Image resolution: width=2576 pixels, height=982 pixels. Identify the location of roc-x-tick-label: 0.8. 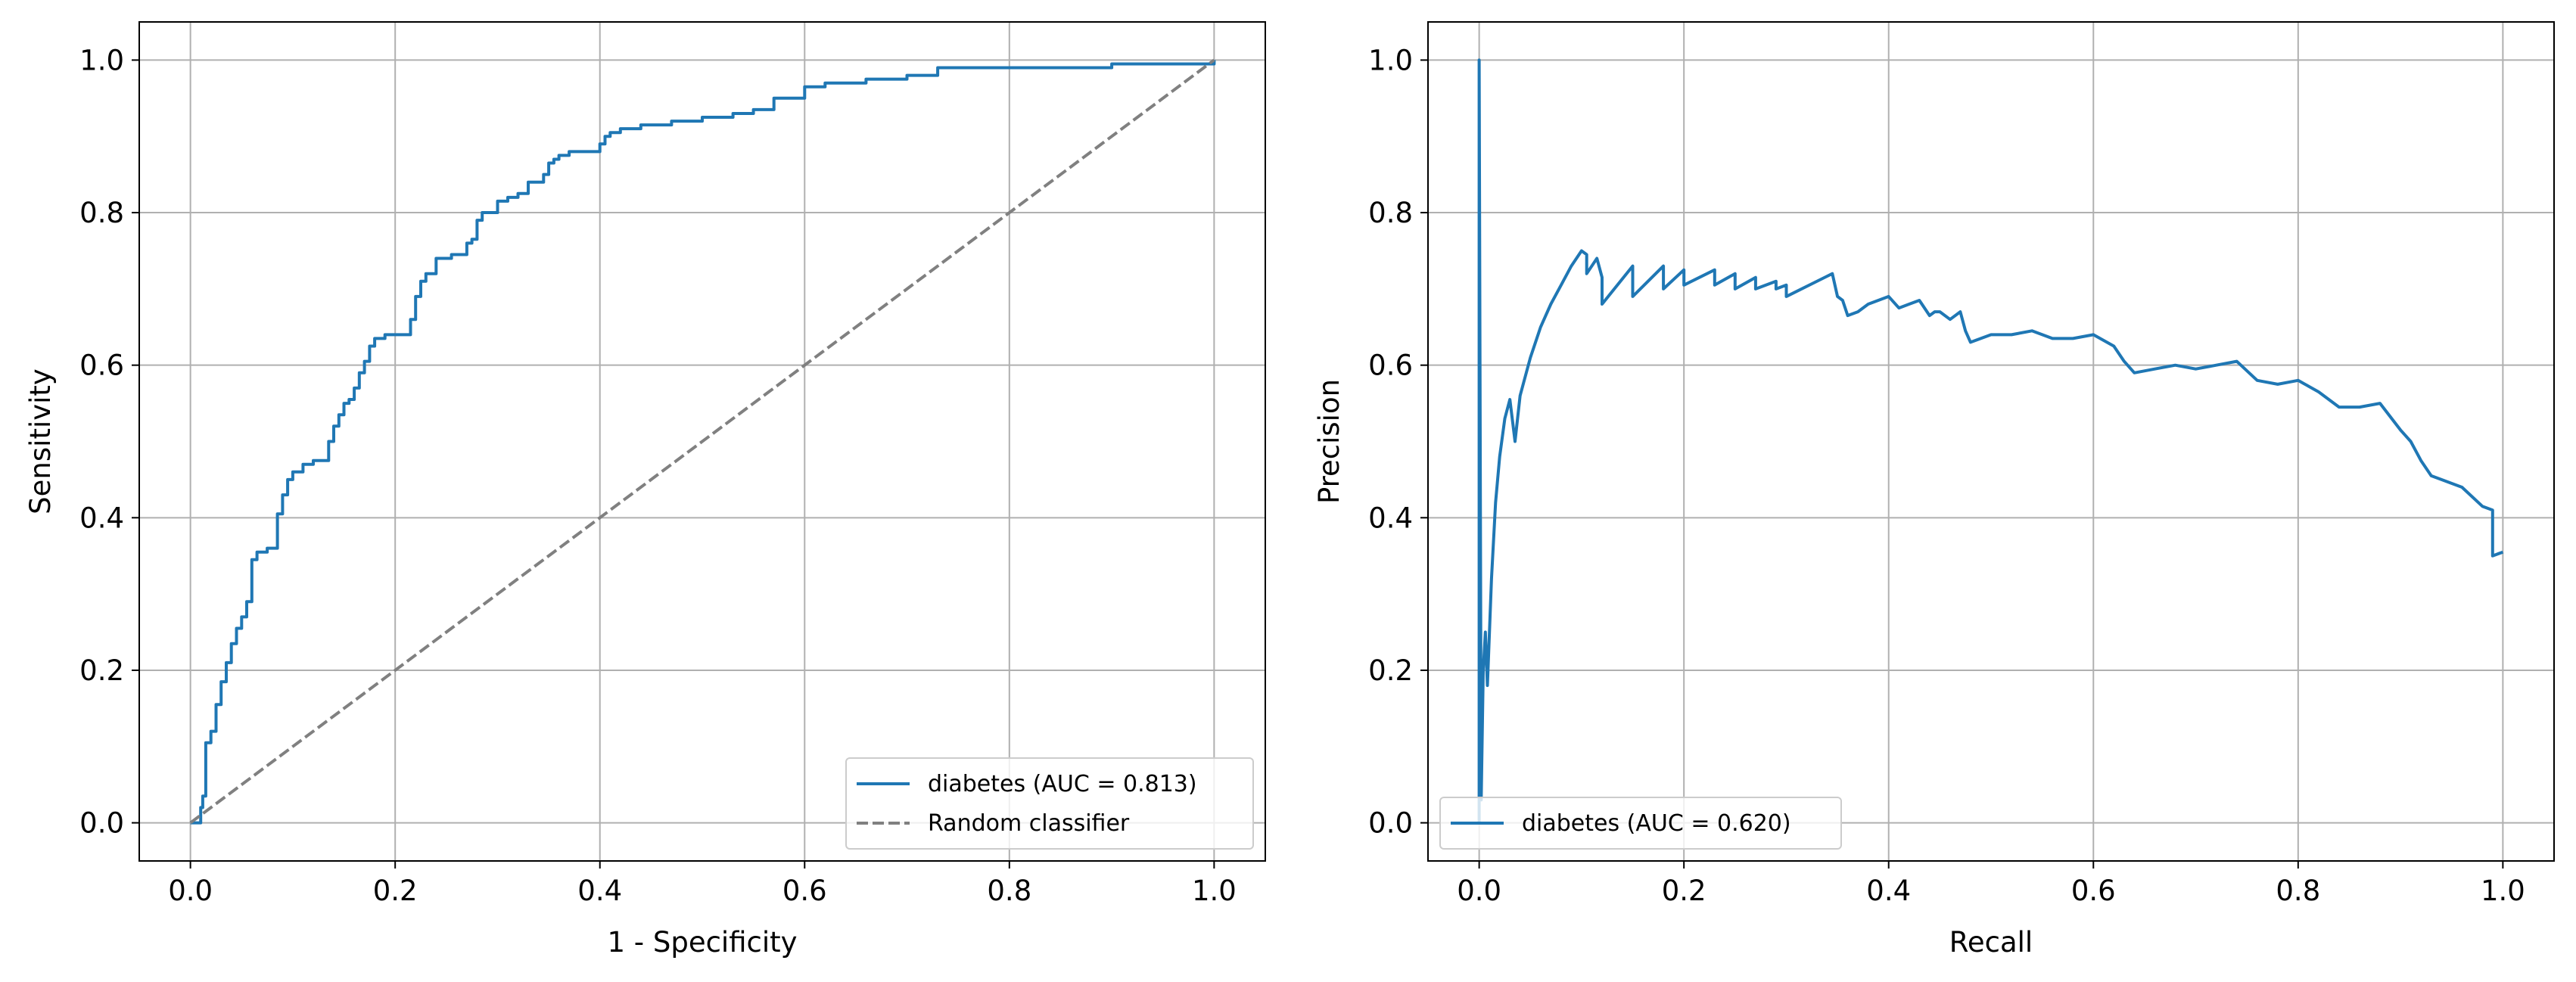
(1009, 891).